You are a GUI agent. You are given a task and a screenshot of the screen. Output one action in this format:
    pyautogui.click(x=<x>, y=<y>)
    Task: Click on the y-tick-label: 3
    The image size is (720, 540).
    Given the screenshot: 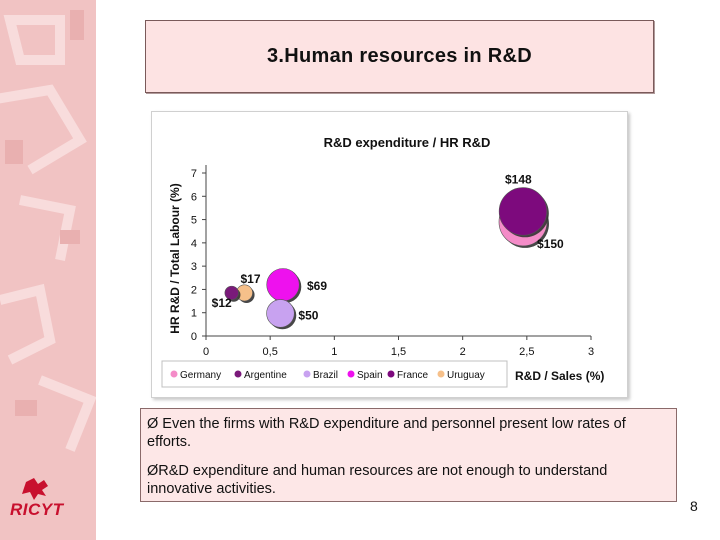 What is the action you would take?
    pyautogui.click(x=194, y=267)
    